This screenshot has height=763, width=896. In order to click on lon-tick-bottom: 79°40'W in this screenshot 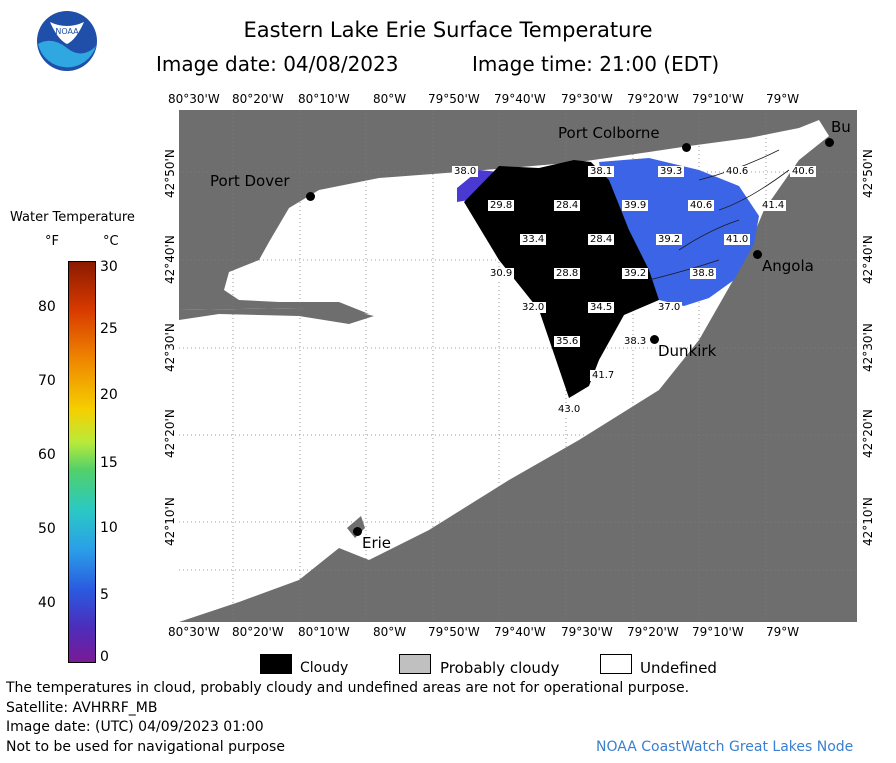, I will do `click(520, 632)`.